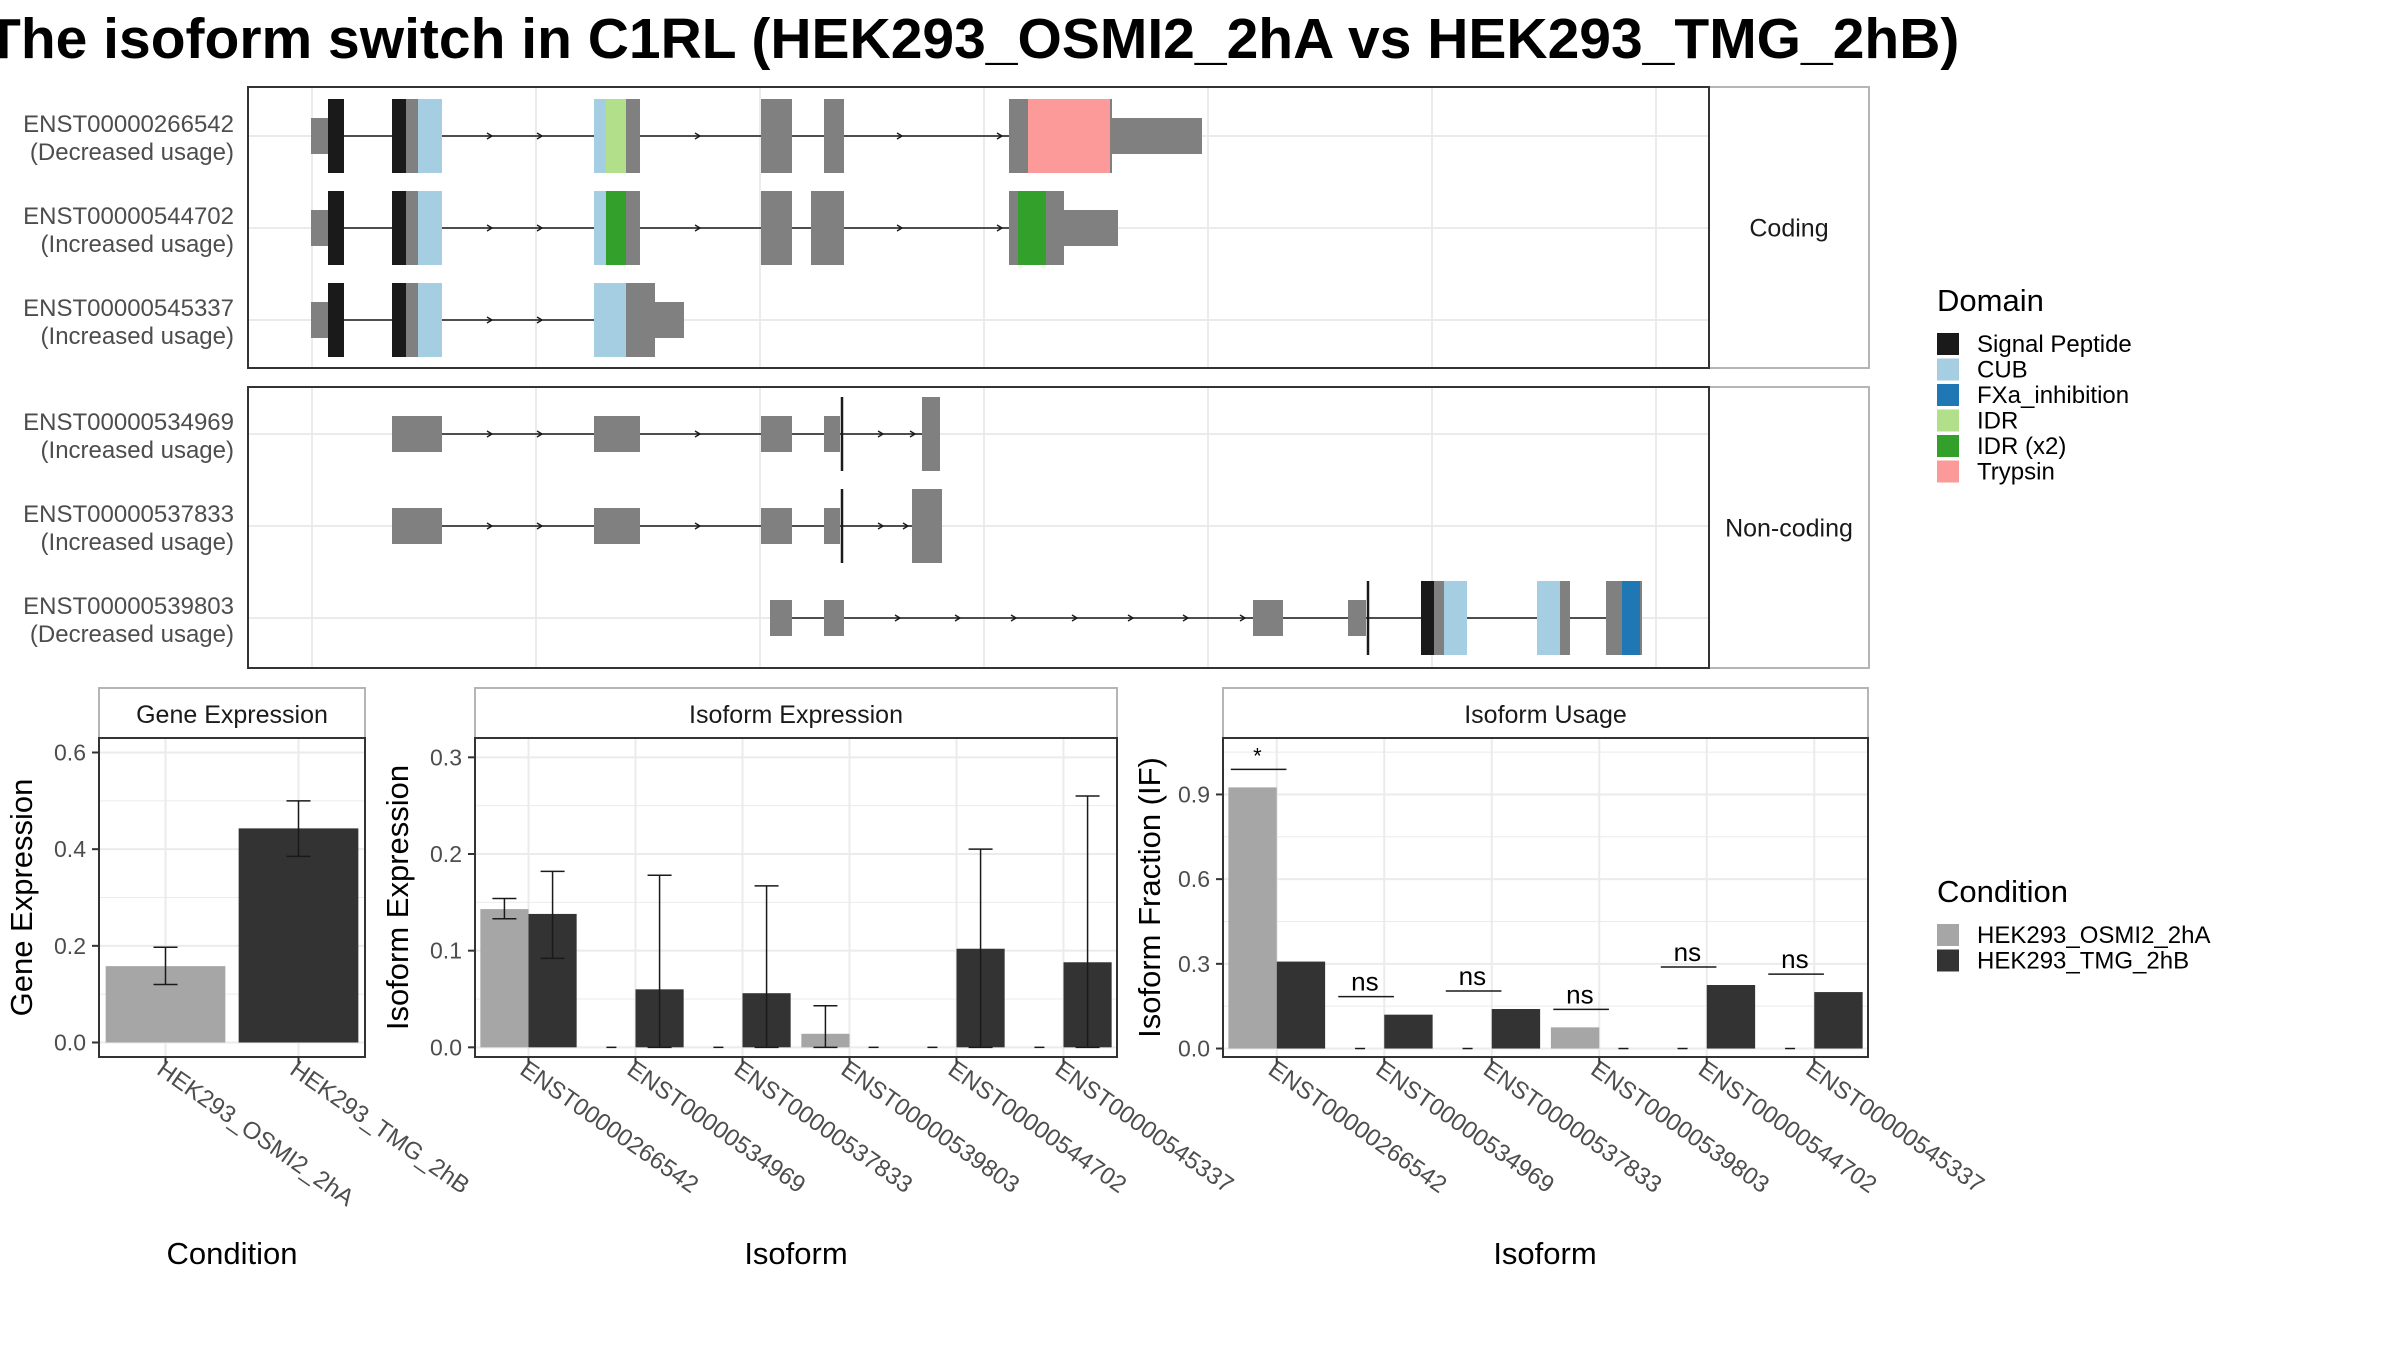 The width and height of the screenshot is (2400, 1355). Describe the element at coordinates (716, 1127) in the screenshot. I see `x-tick-label: ENST00000534969` at that location.